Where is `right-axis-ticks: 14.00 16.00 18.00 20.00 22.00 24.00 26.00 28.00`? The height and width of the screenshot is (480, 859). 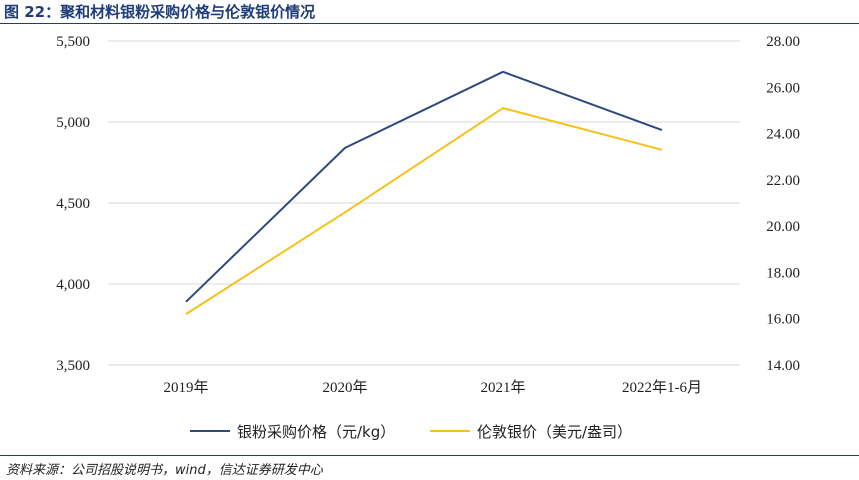
right-axis-ticks: 14.00 16.00 18.00 20.00 22.00 24.00 26.00 28.00 is located at coordinates (783, 204).